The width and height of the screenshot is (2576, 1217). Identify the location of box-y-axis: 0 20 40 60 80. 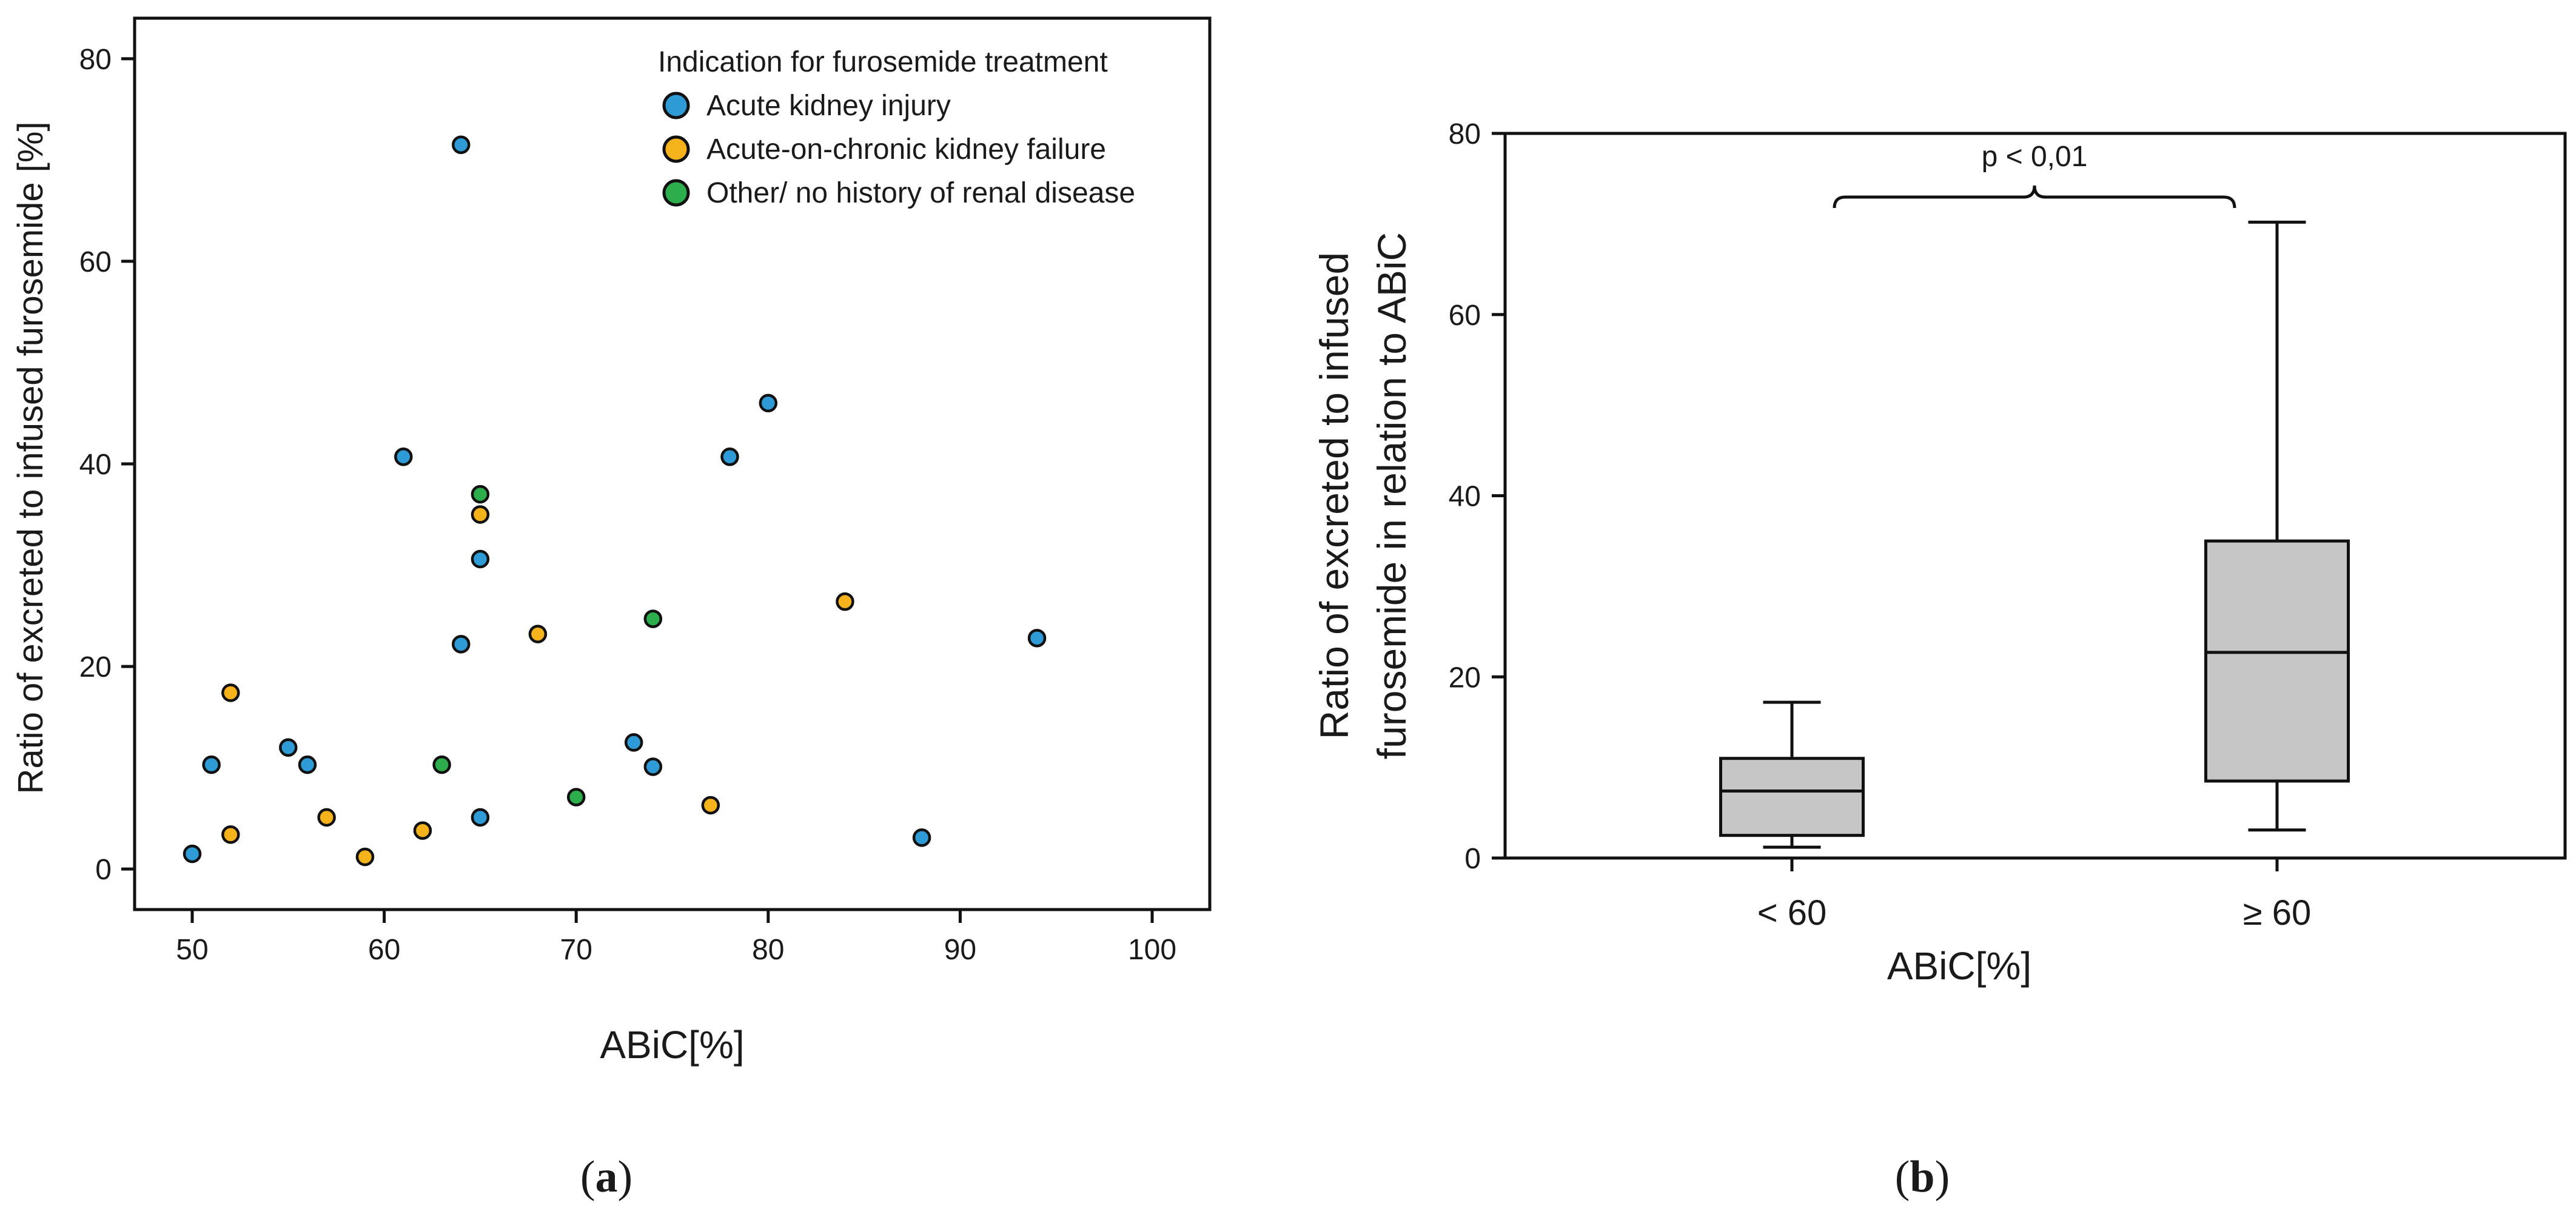
(1477, 497).